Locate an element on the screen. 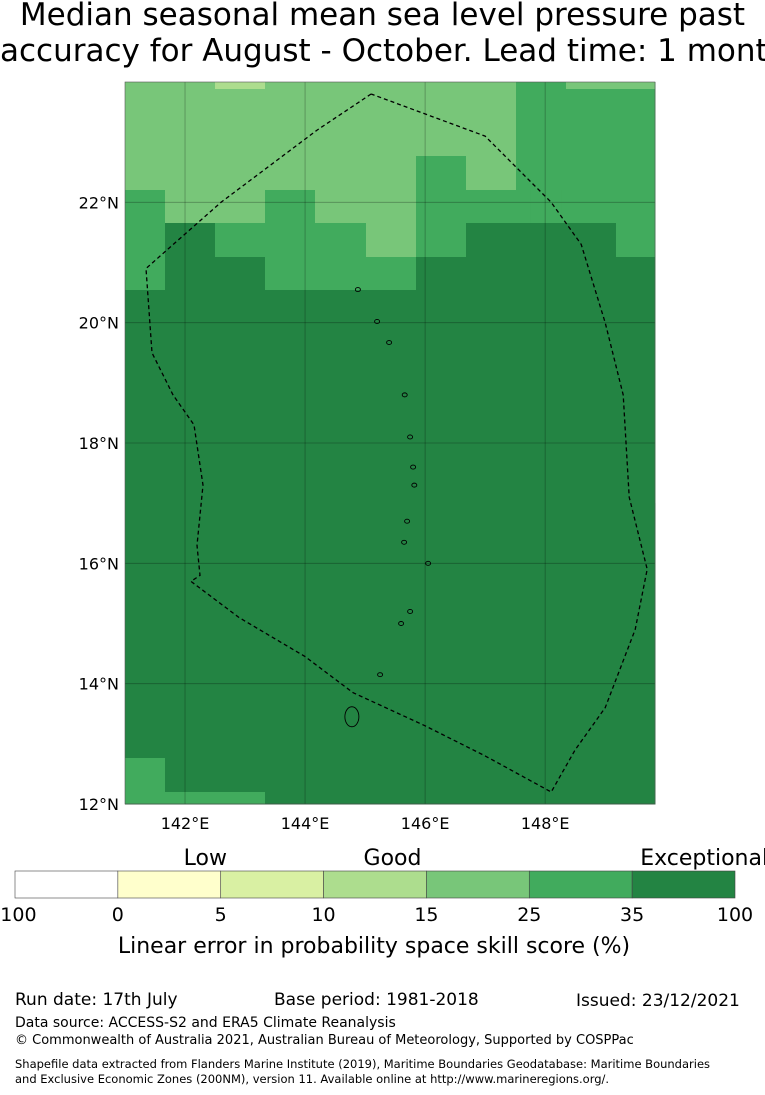  longitude-labels: 142°E 144°E 146°E 148°E is located at coordinates (365, 823).